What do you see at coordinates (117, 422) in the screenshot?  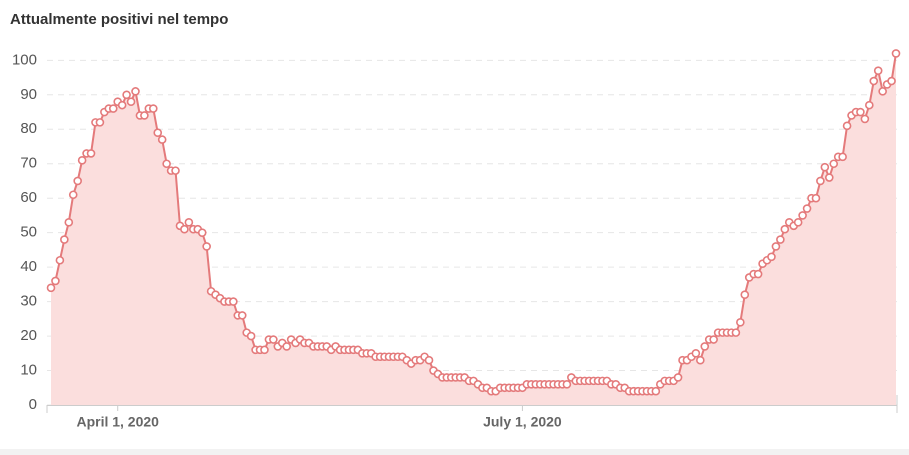 I see `x-tick-label: April 1, 2020` at bounding box center [117, 422].